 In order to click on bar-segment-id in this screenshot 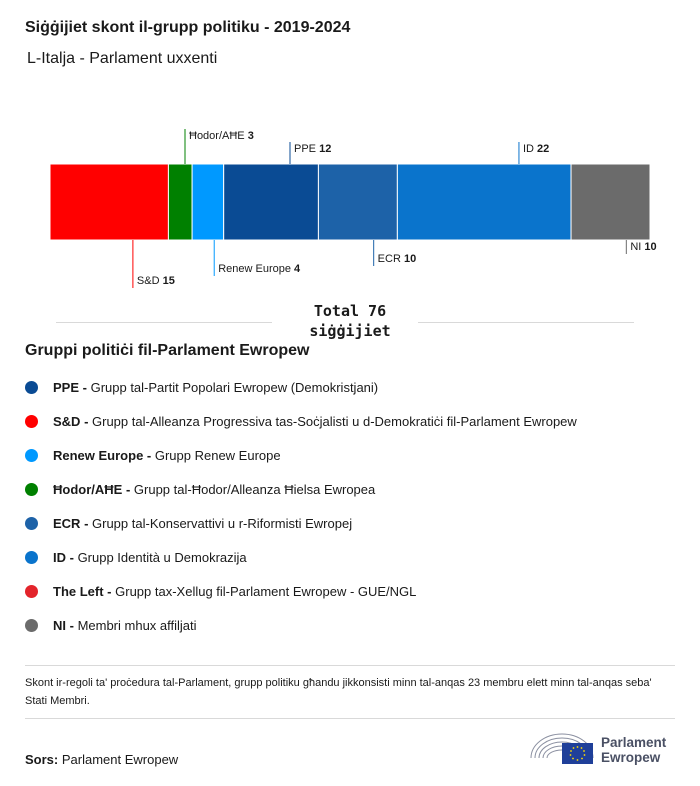, I will do `click(484, 202)`.